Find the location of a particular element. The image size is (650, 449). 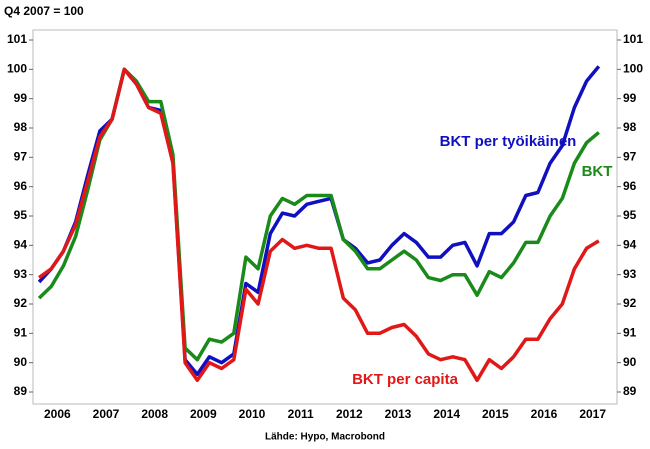

y2-tick-label: 98 is located at coordinates (630, 127).